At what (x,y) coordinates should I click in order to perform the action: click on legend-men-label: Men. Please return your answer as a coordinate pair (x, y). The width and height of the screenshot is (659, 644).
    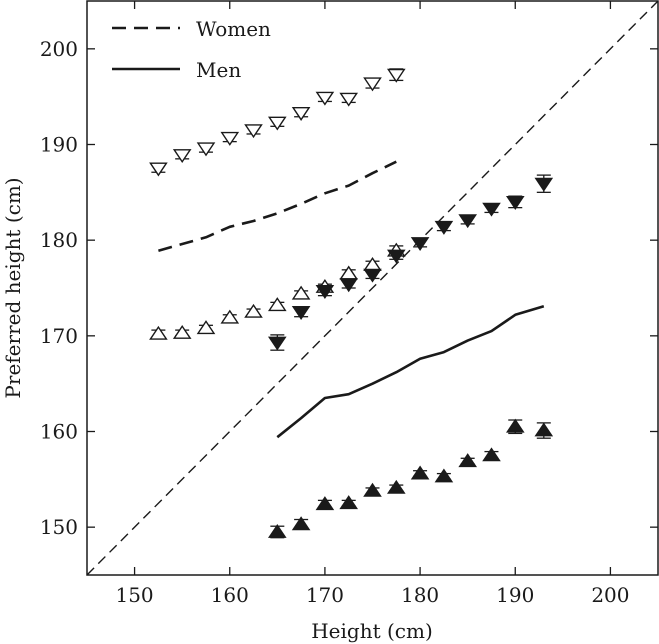
    Looking at the image, I should click on (218, 70).